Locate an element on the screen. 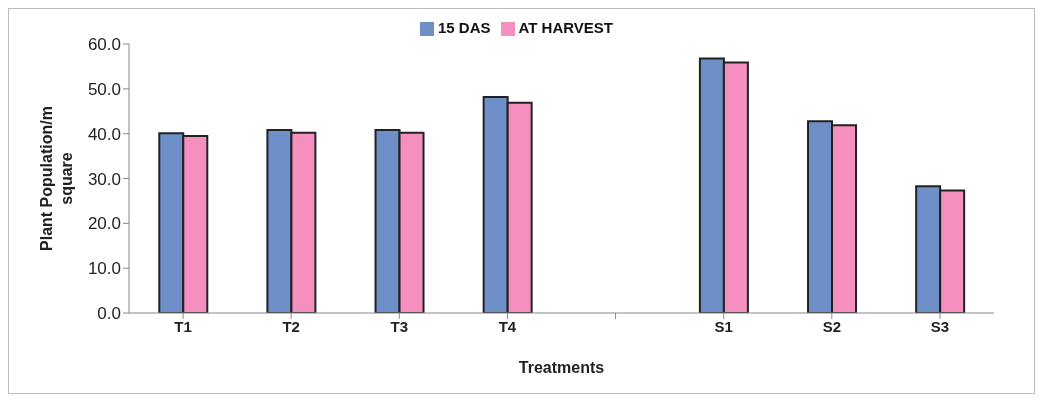  legend-label: AT HARVEST is located at coordinates (565, 27).